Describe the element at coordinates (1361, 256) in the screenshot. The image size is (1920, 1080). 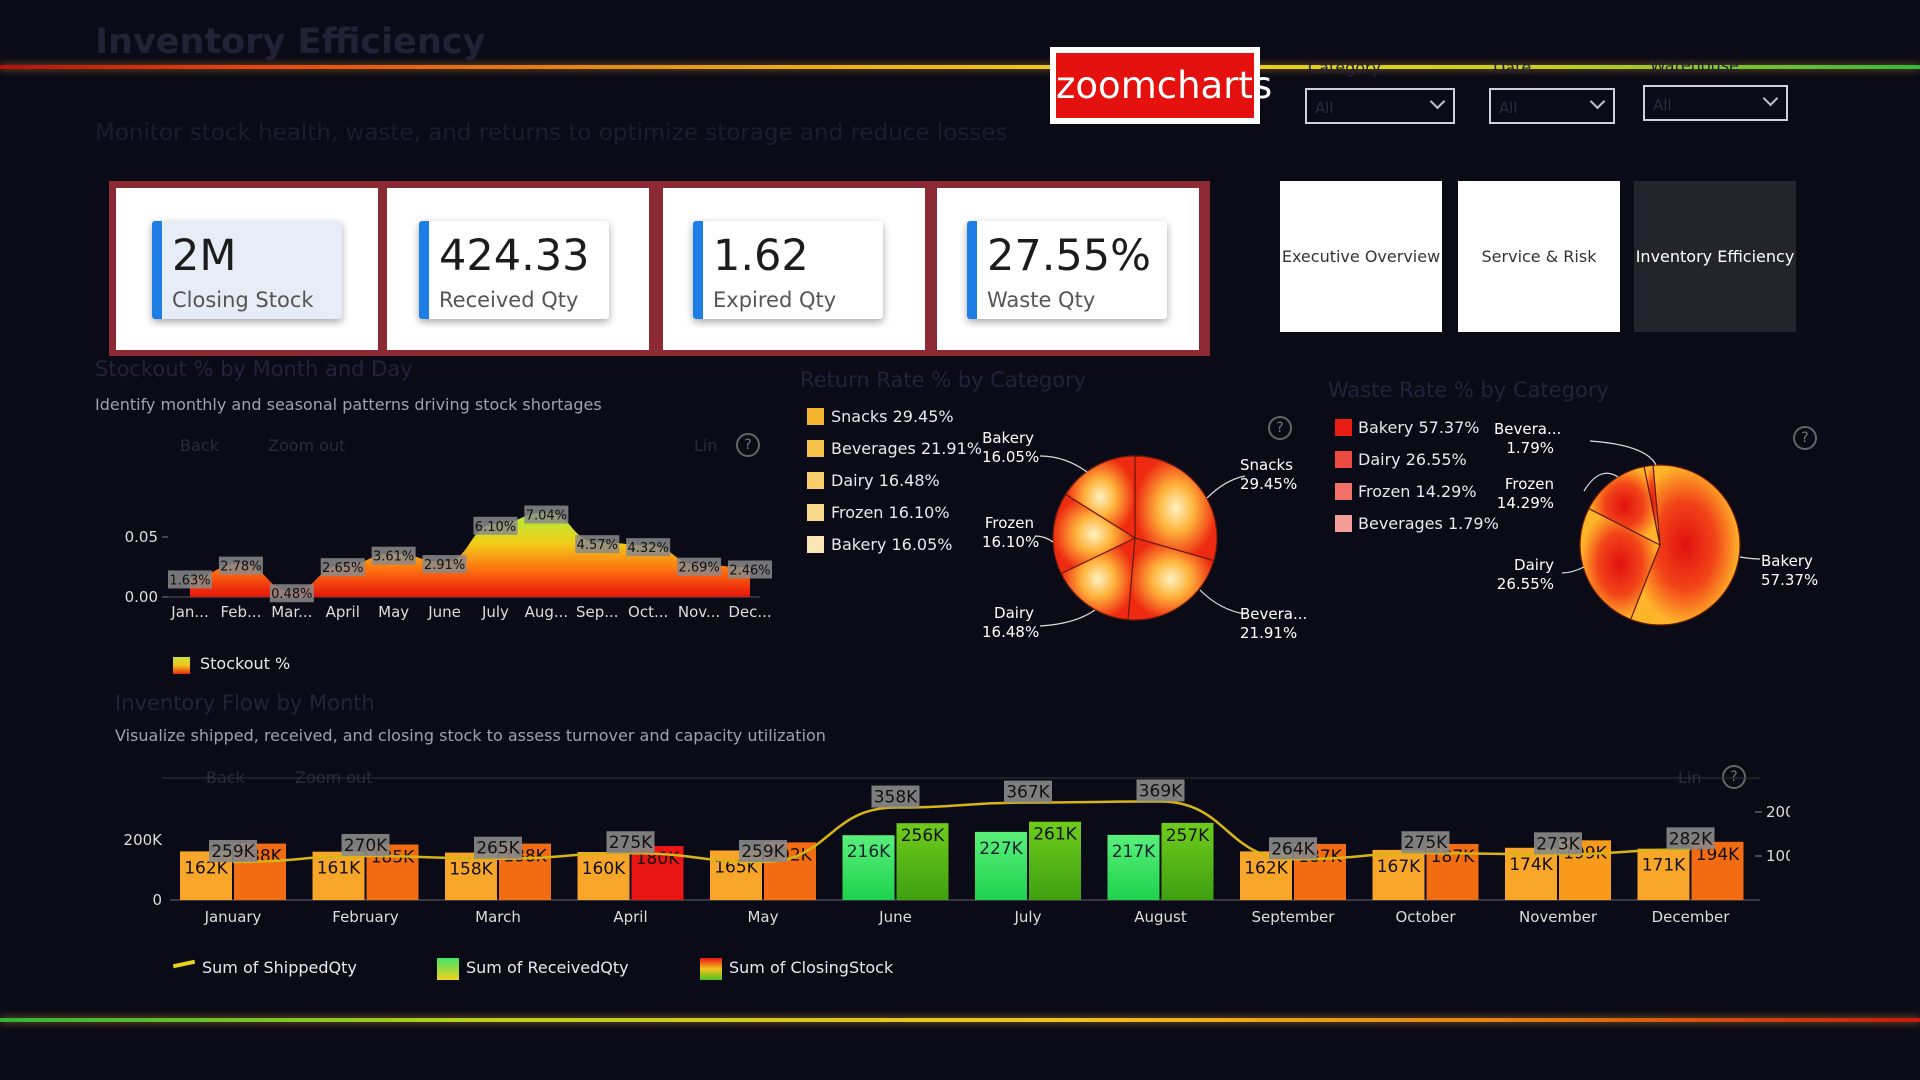
I see `nav-executive-overview-button: Executive Overview` at that location.